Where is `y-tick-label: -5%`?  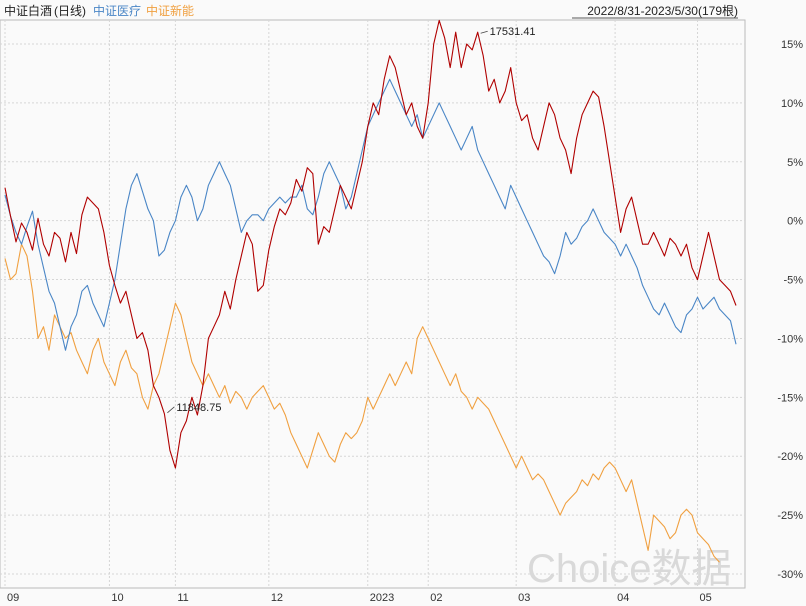
y-tick-label: -5% is located at coordinates (793, 281).